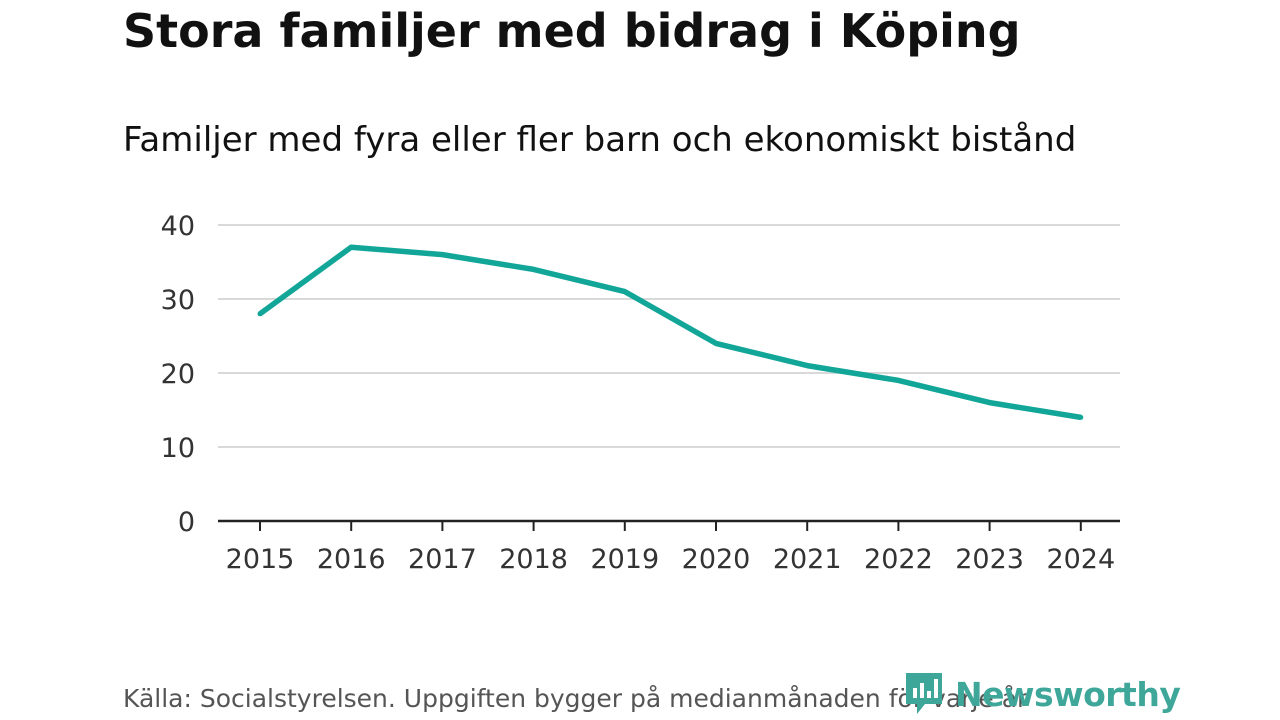 This screenshot has width=1280, height=720. Describe the element at coordinates (1081, 417) in the screenshot. I see `data-point-2024` at that location.